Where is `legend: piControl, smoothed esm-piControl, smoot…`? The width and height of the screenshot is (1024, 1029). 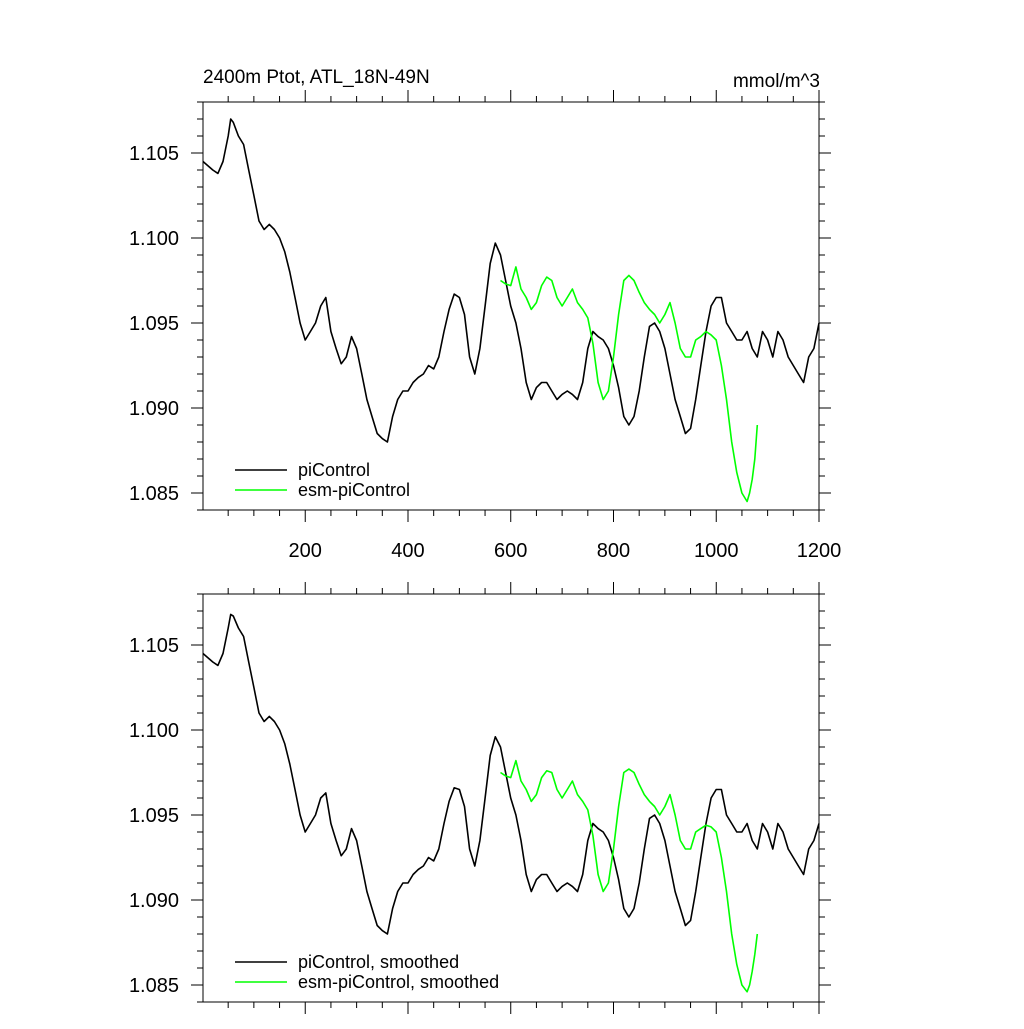
legend: piControl, smoothed esm-piControl, smoot… is located at coordinates (367, 972).